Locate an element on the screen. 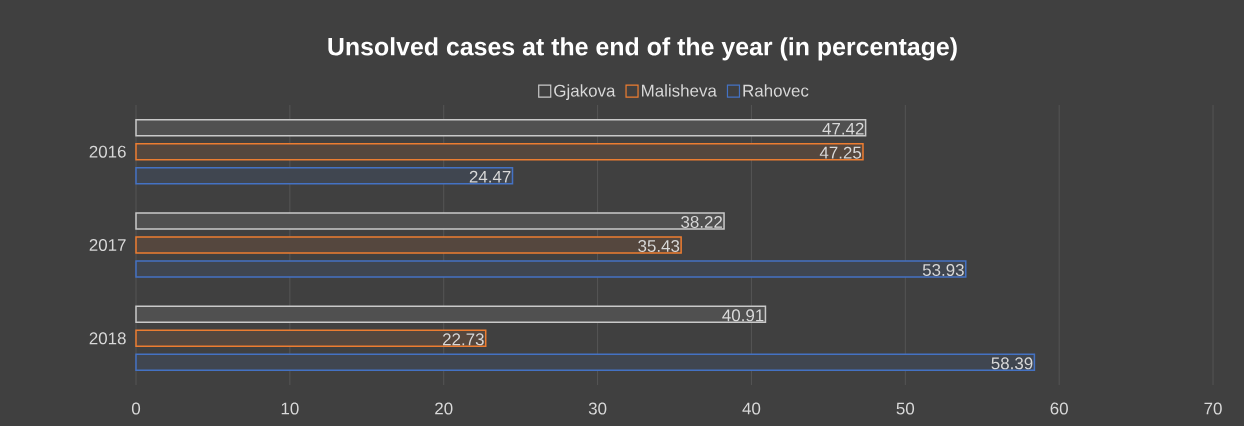 The height and width of the screenshot is (426, 1244). legend-label: Malisheva is located at coordinates (679, 90).